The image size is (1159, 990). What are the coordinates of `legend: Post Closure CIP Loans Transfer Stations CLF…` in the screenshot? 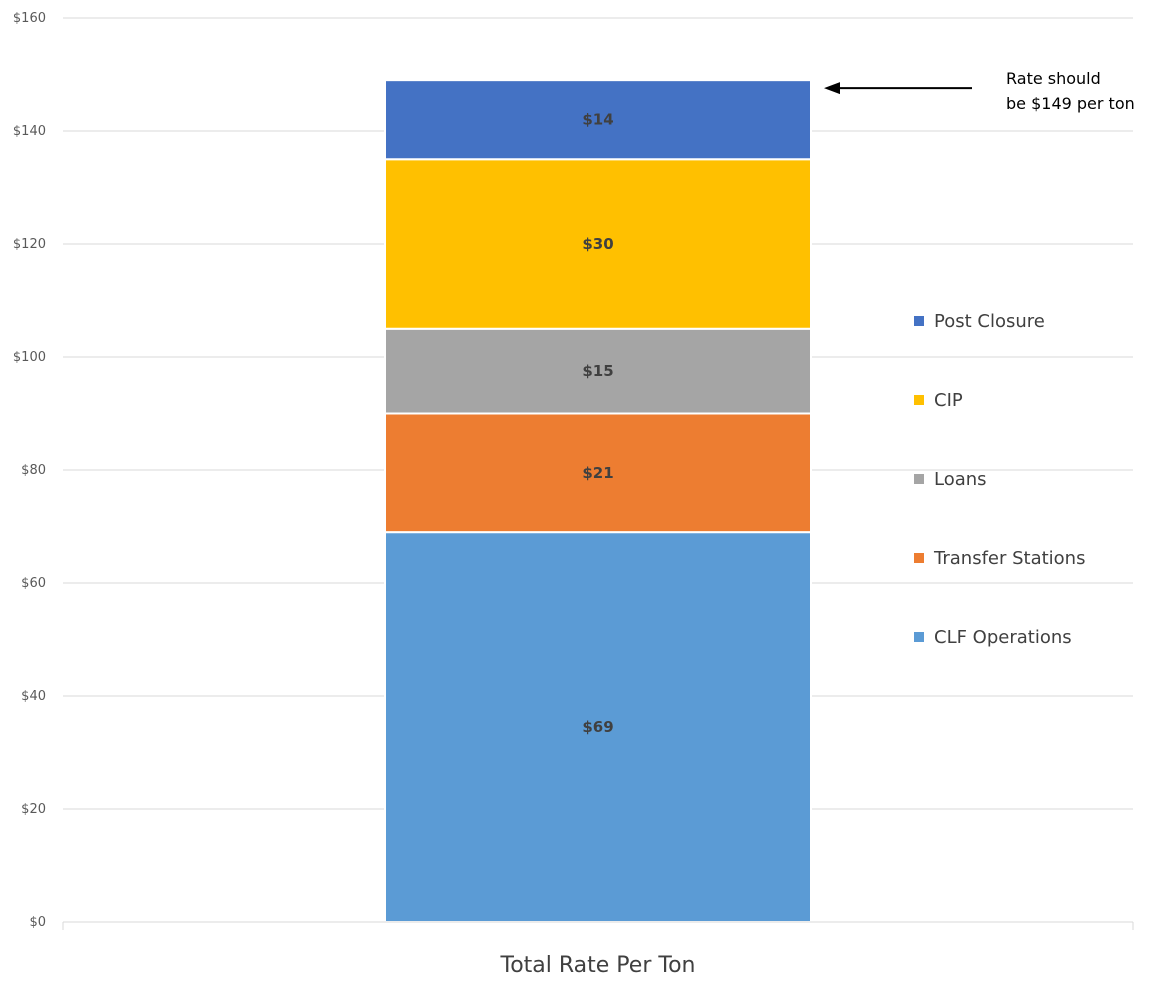 It's located at (999, 479).